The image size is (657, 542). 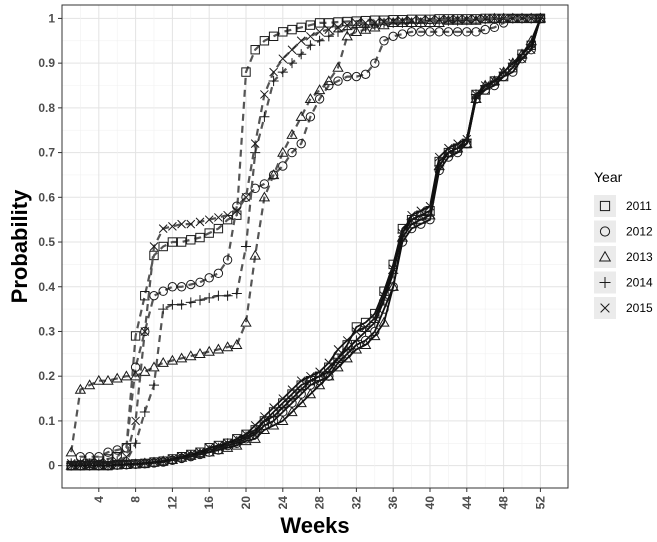 What do you see at coordinates (209, 503) in the screenshot?
I see `x-tick-label: 16` at bounding box center [209, 503].